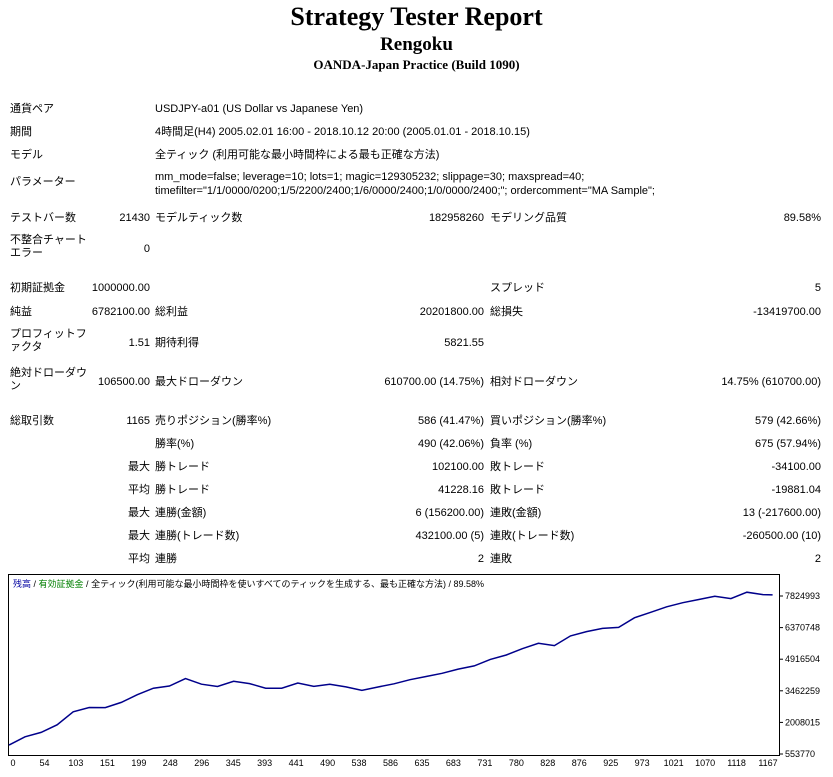  What do you see at coordinates (802, 722) in the screenshot?
I see `y-tick-label: 2008015` at bounding box center [802, 722].